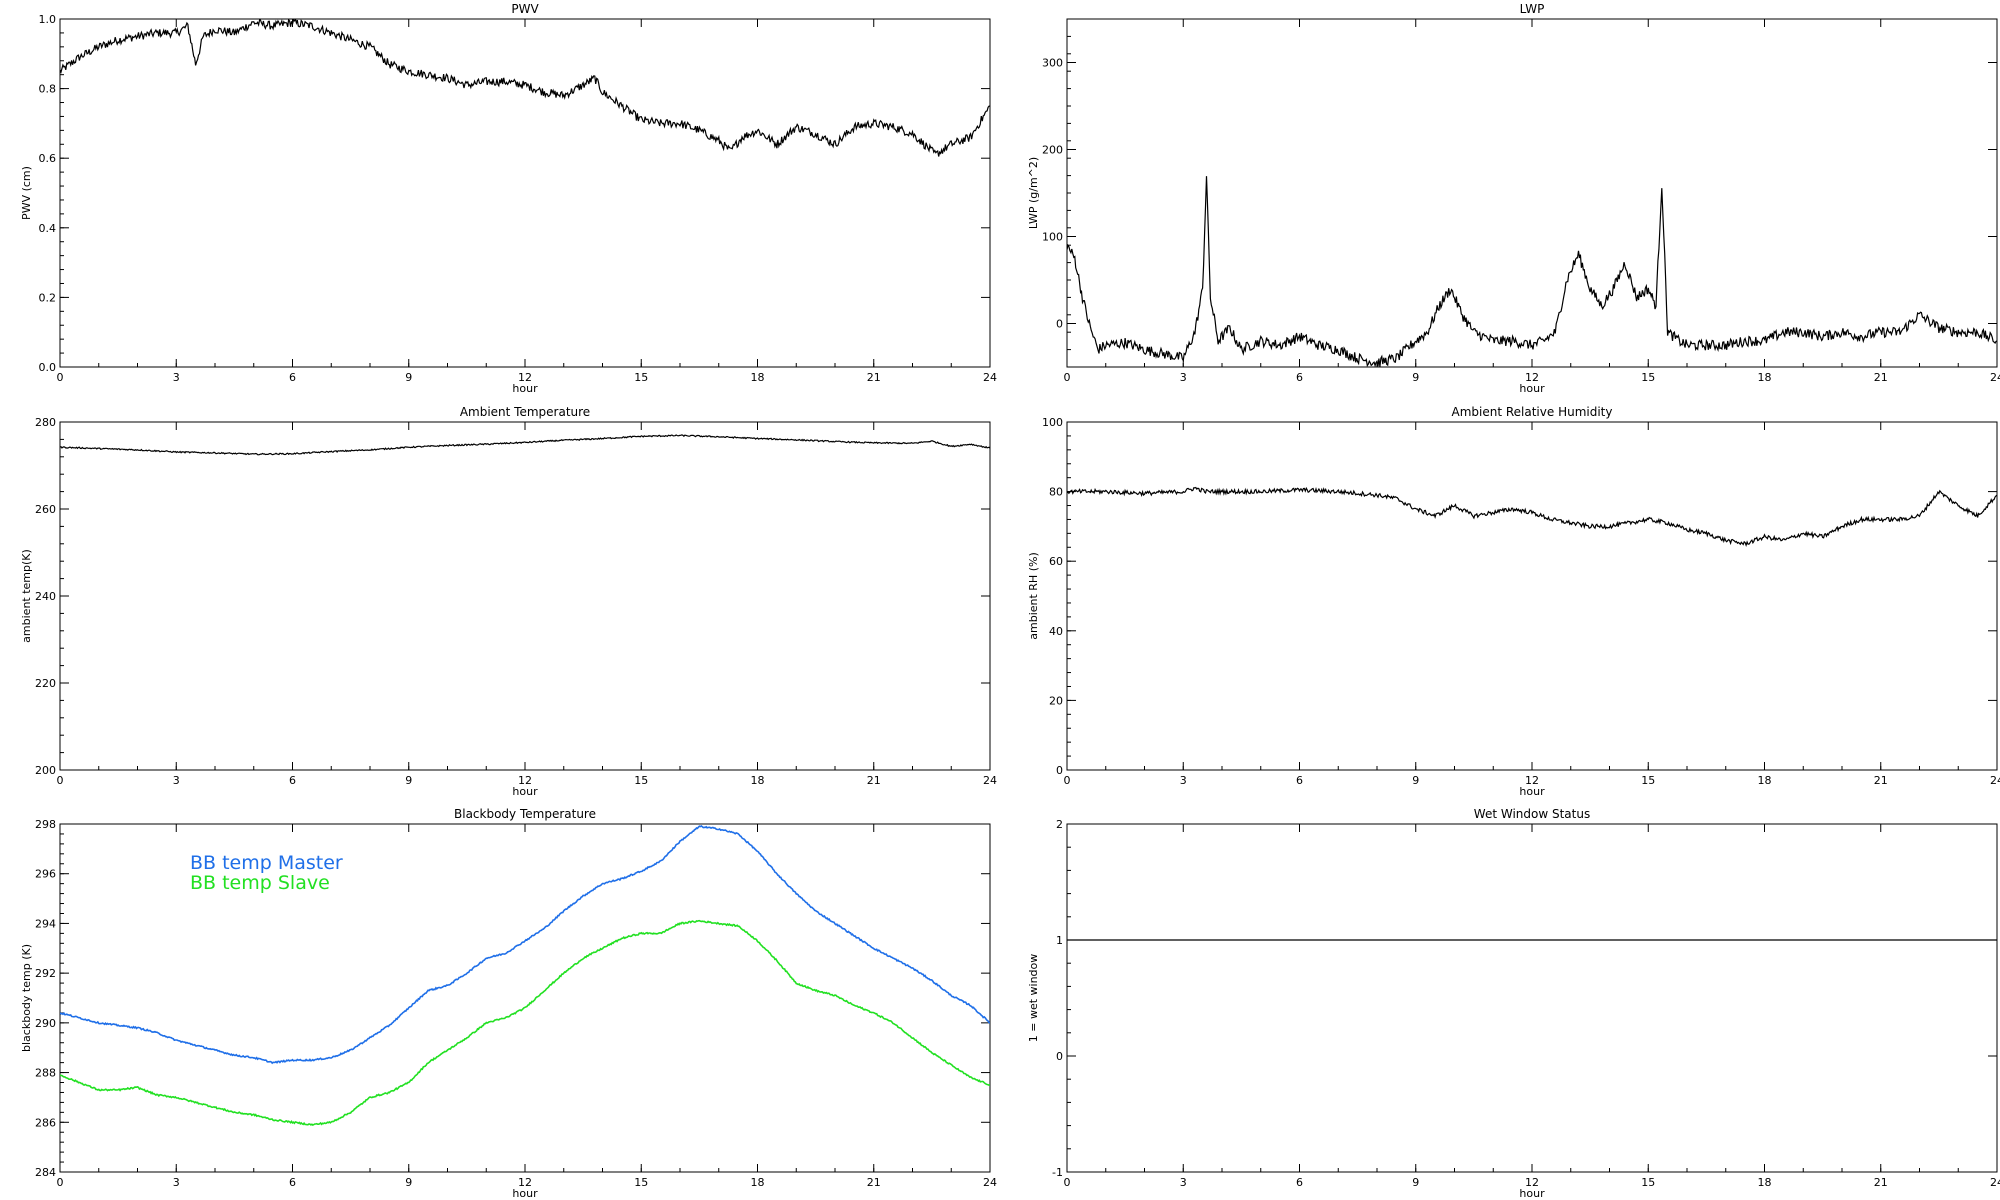 The height and width of the screenshot is (1200, 2000). I want to click on y-tick-label: 2, so click(1059, 824).